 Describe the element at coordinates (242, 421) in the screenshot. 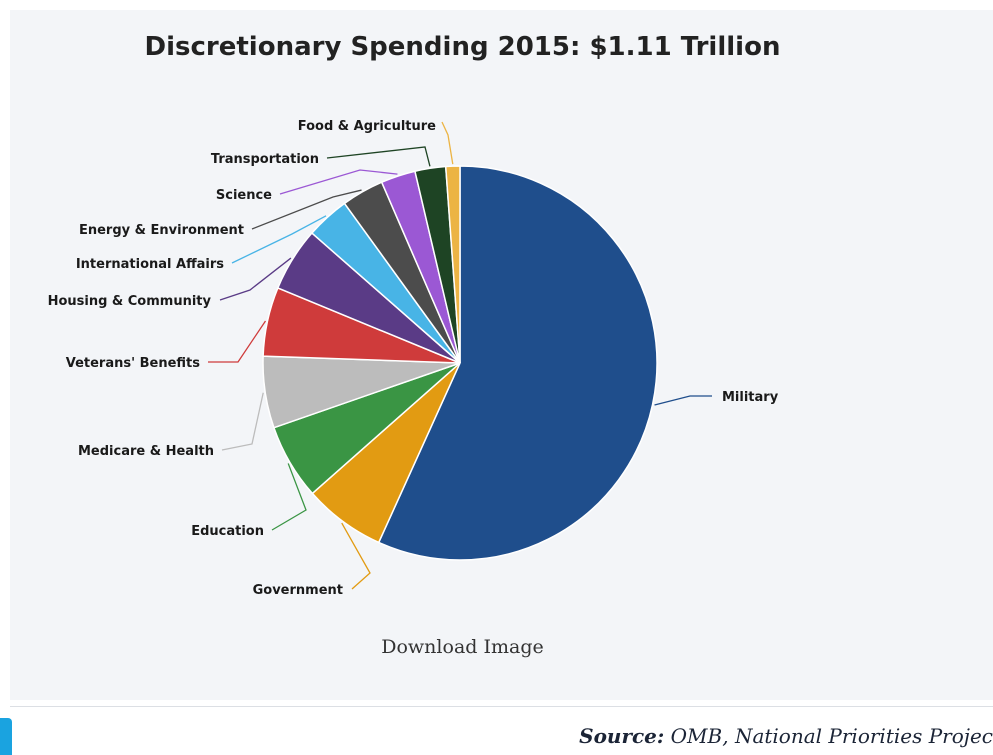

I see `leader-line-medicare-health` at that location.